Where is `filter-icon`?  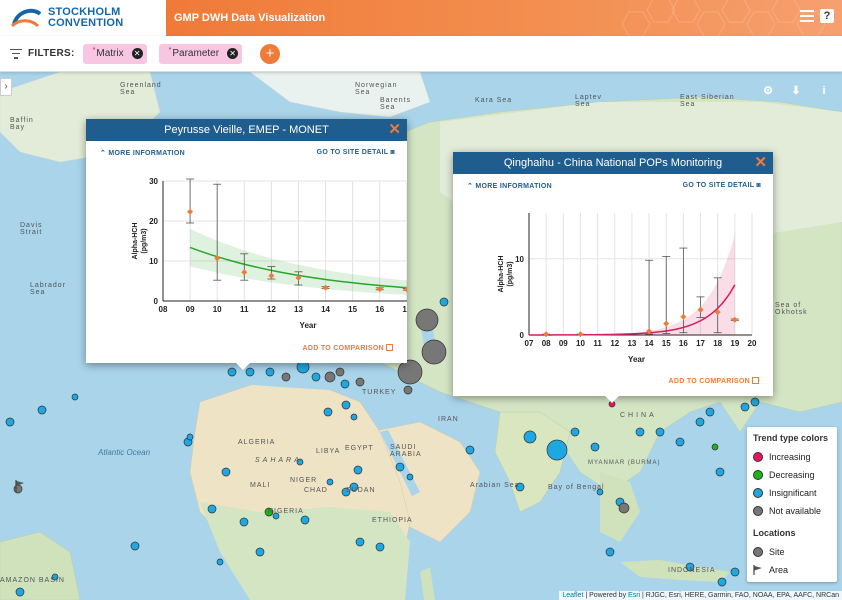 filter-icon is located at coordinates (16, 53).